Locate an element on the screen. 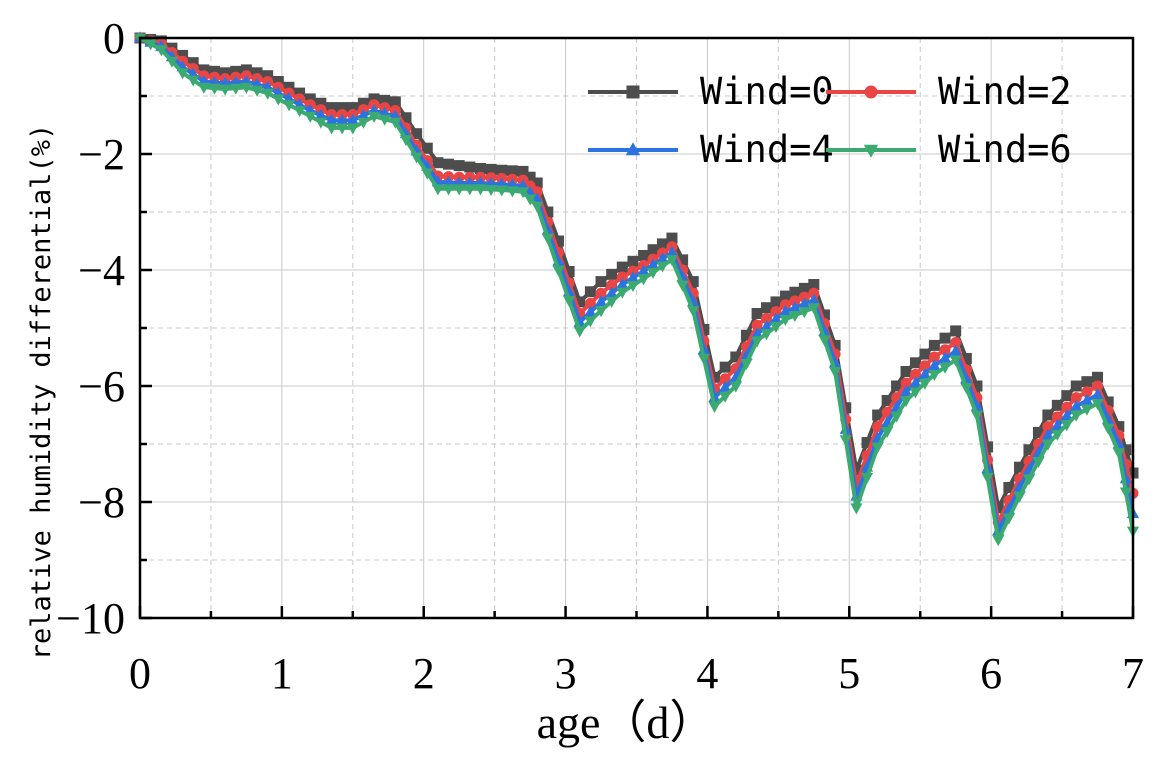 The width and height of the screenshot is (1161, 769). x-tick-label: 5 is located at coordinates (849, 673).